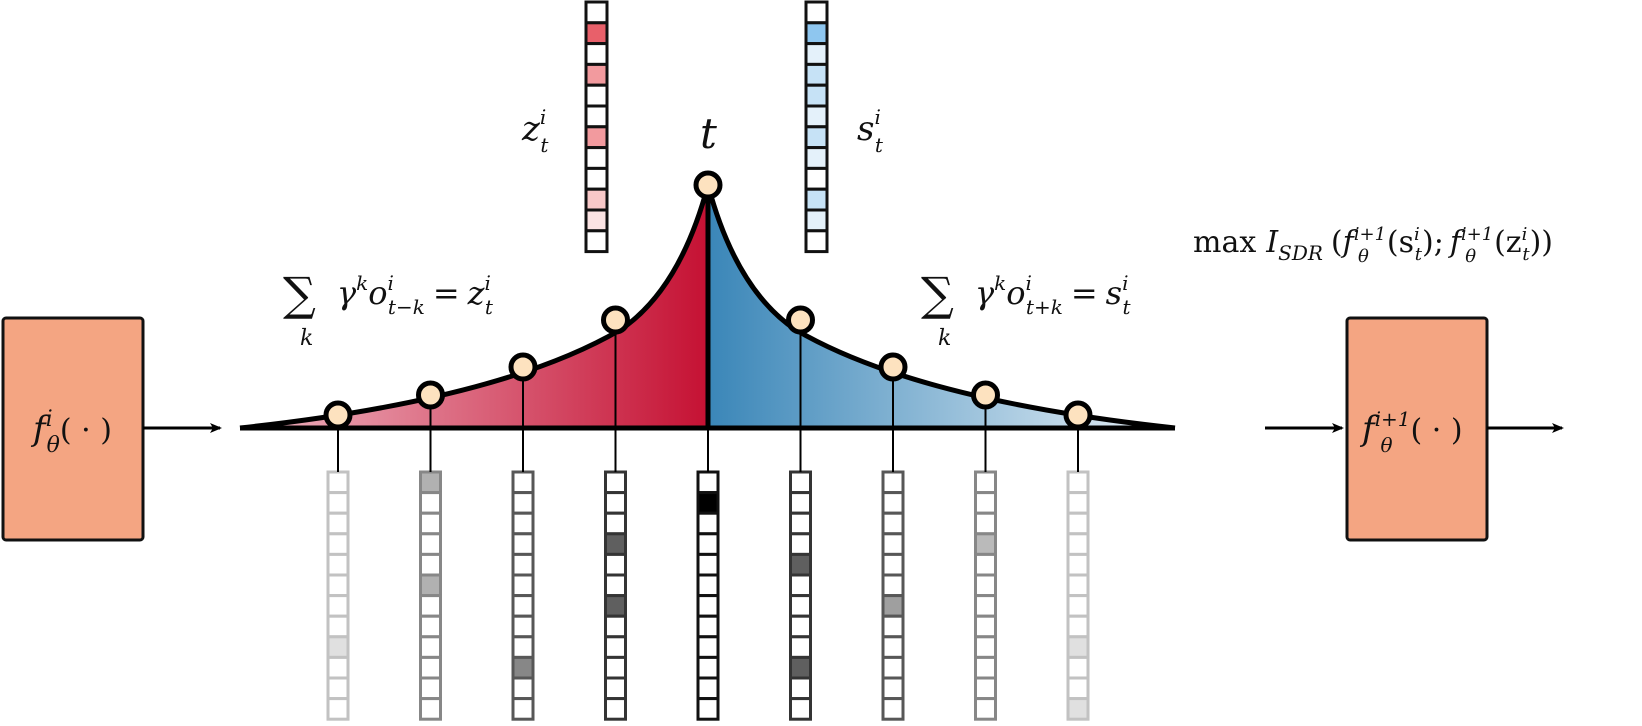  I want to click on eq-right-o-sup: i, so click(1029, 283).